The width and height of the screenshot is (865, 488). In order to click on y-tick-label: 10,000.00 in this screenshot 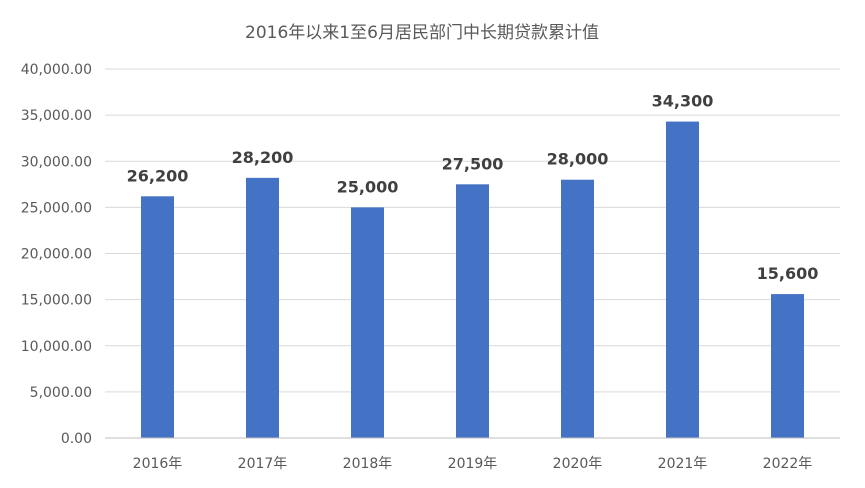, I will do `click(56, 347)`.